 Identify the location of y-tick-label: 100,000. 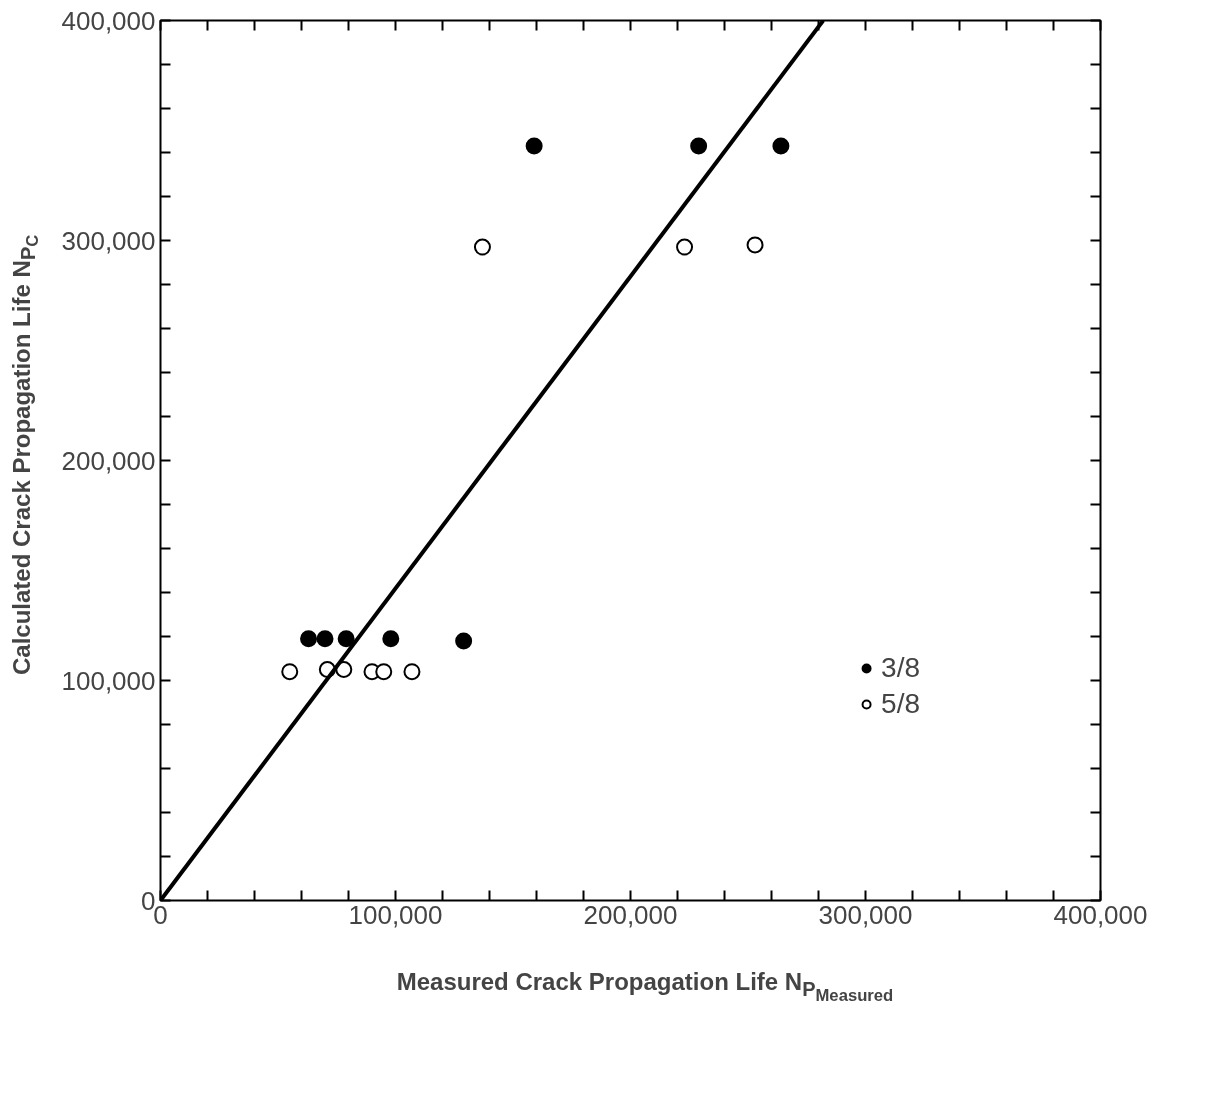
(108, 680).